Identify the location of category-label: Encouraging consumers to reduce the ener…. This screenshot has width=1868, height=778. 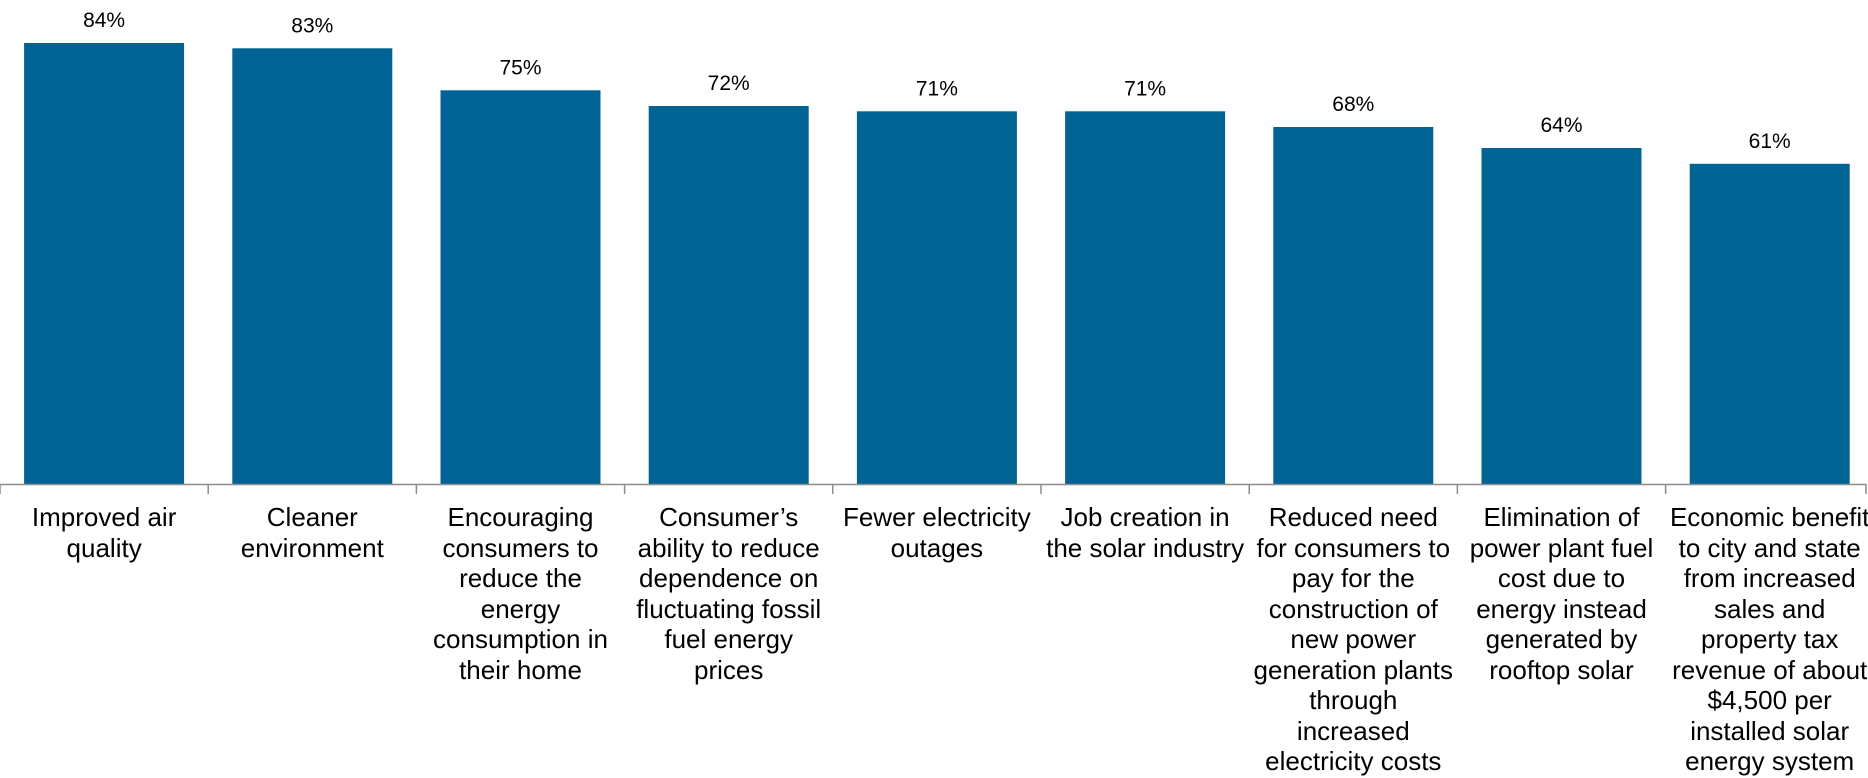
(520, 593).